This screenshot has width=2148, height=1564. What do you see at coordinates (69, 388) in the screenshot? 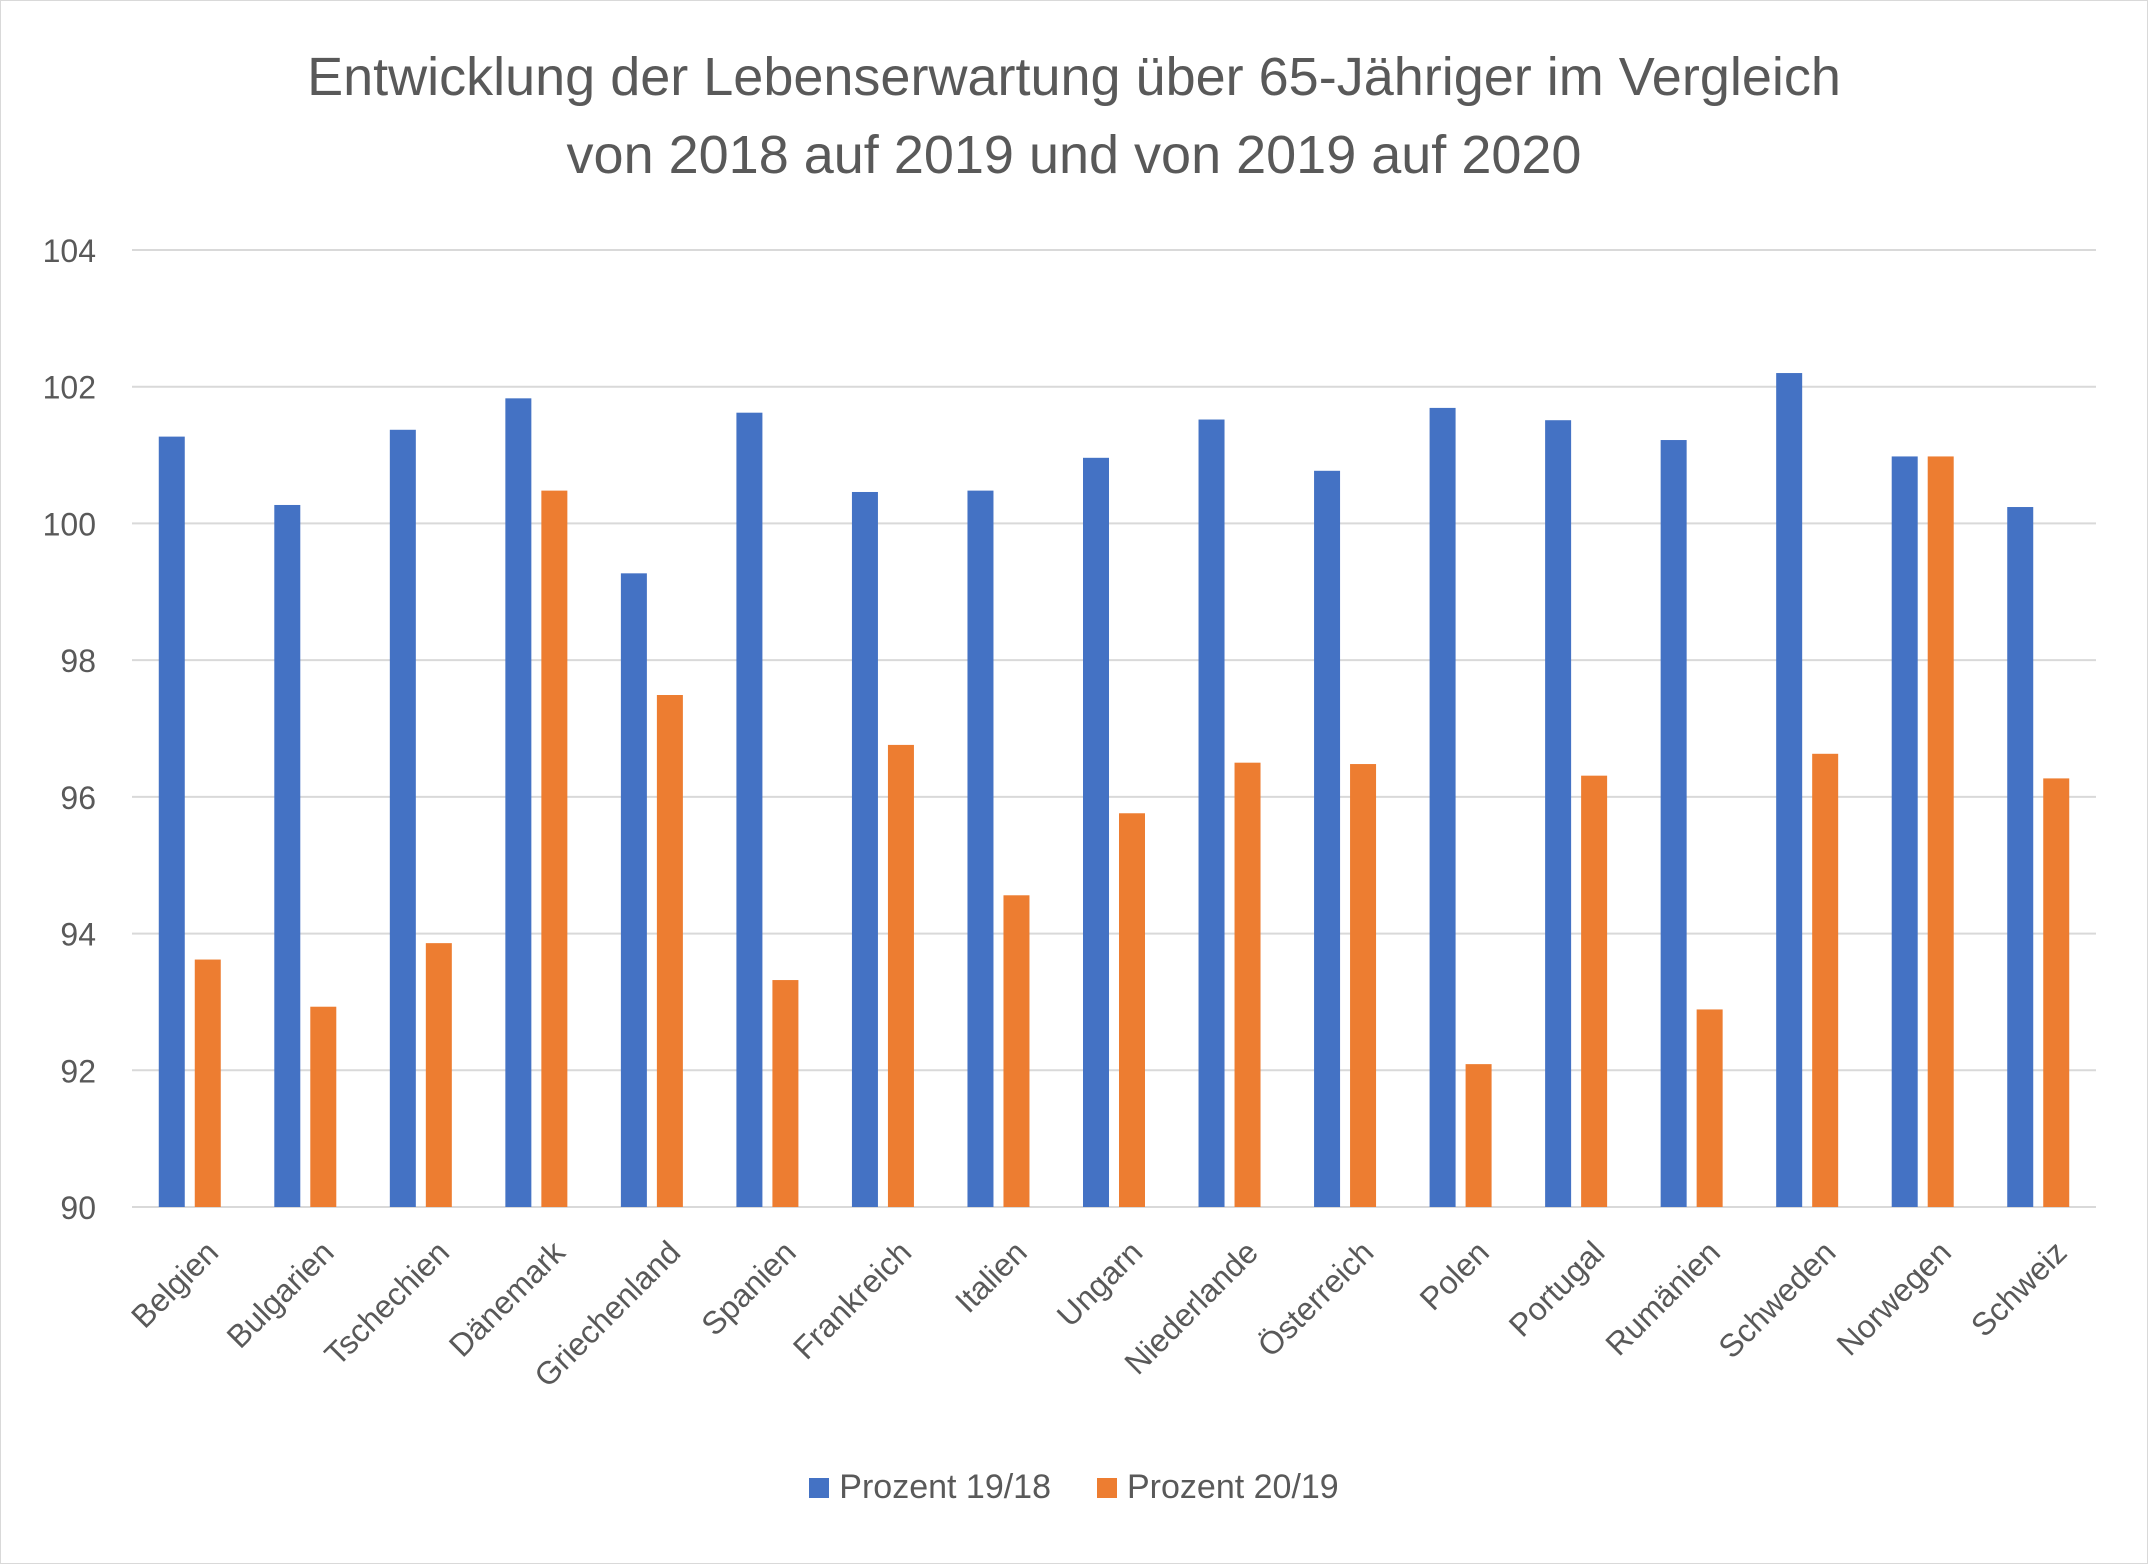
I see `y-tick-label: 102` at bounding box center [69, 388].